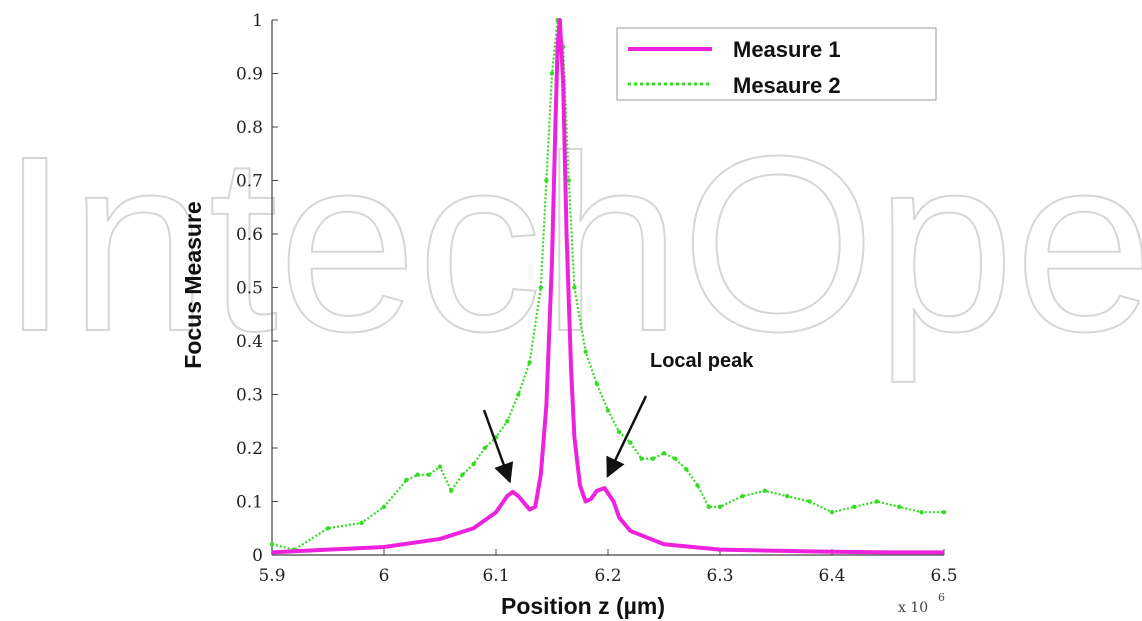  I want to click on x-tick-label: 6.4, so click(831, 576).